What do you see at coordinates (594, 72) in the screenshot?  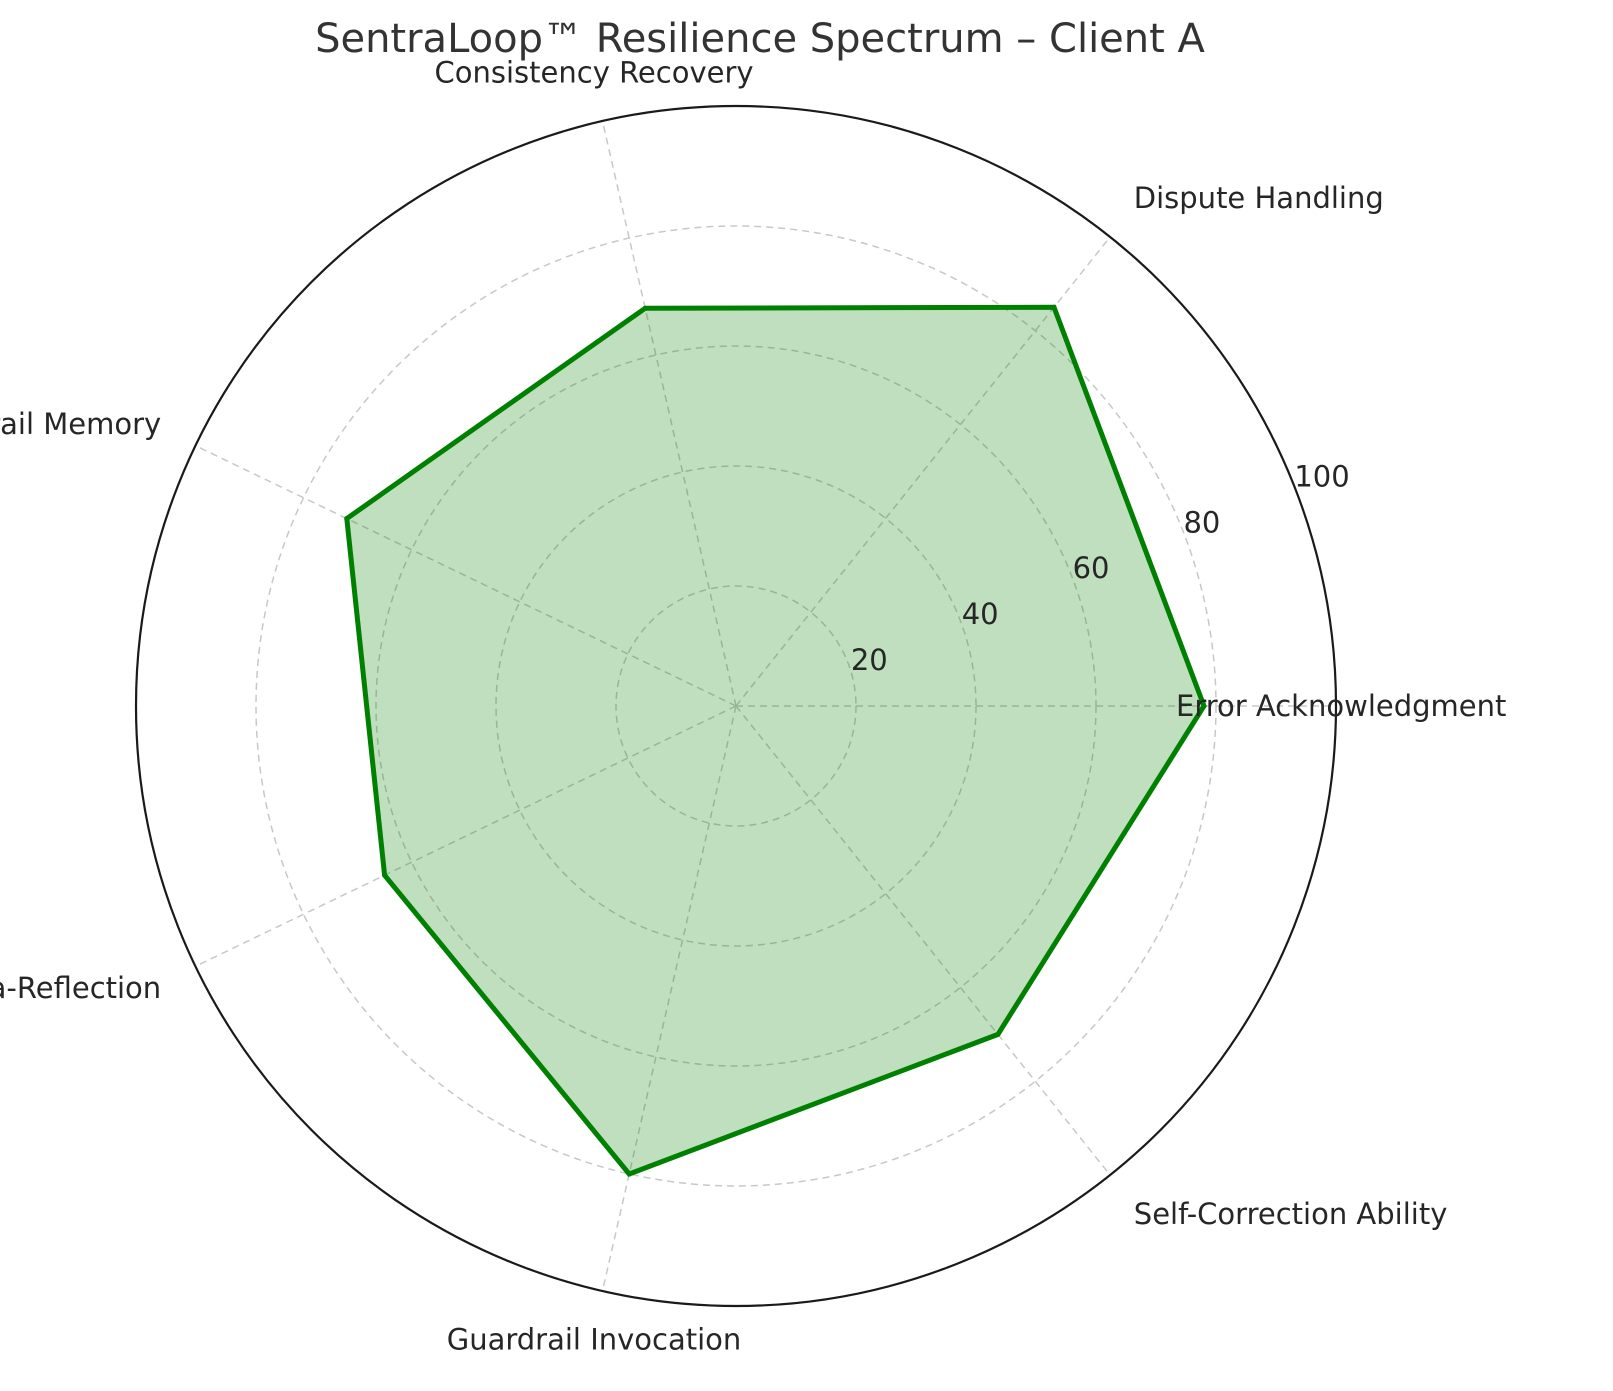 I see `category-label-2: Consistency Recovery` at bounding box center [594, 72].